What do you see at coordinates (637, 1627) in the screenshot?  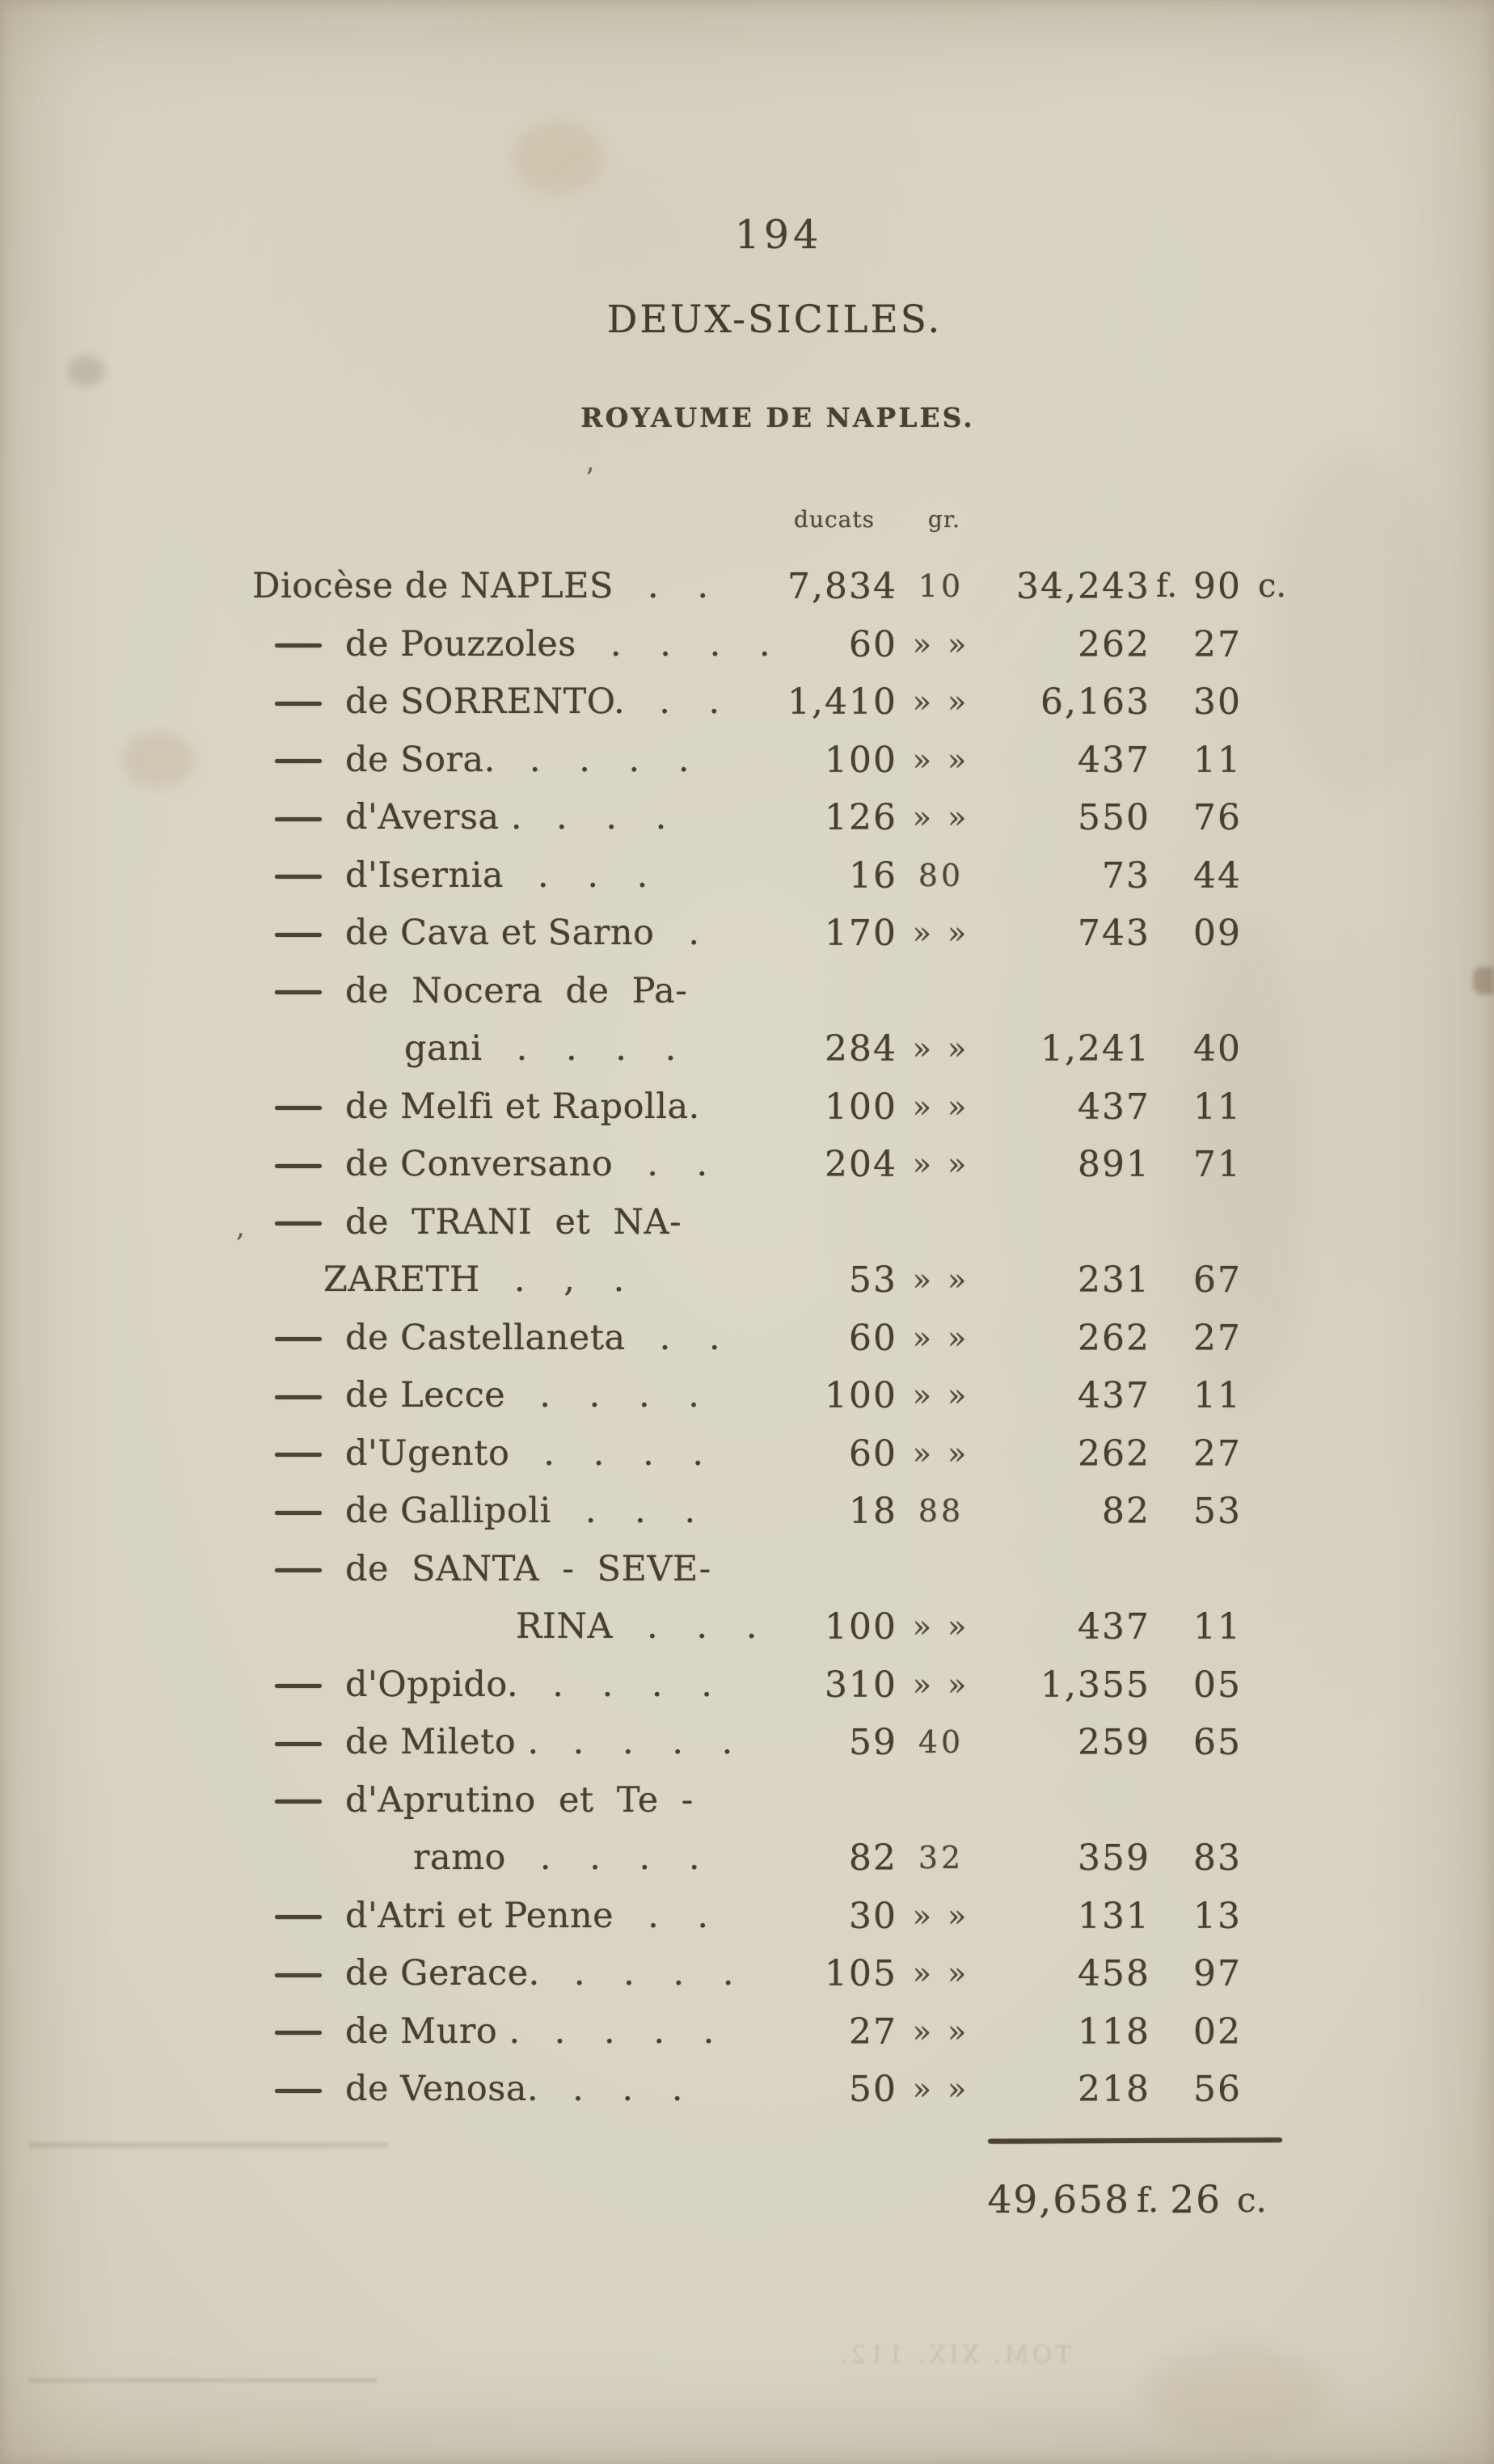 I see `diocese-label: RINA . . .` at bounding box center [637, 1627].